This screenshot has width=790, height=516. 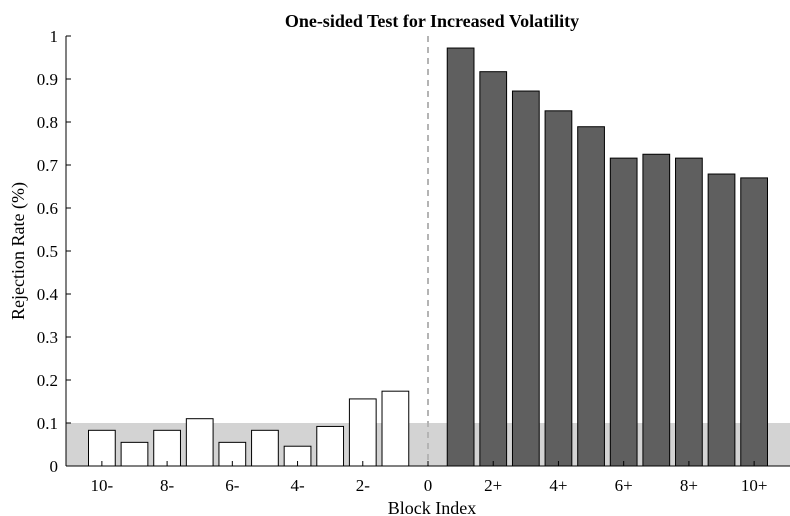 What do you see at coordinates (18, 251) in the screenshot?
I see `y-axis-label: Rejection Rate (%)` at bounding box center [18, 251].